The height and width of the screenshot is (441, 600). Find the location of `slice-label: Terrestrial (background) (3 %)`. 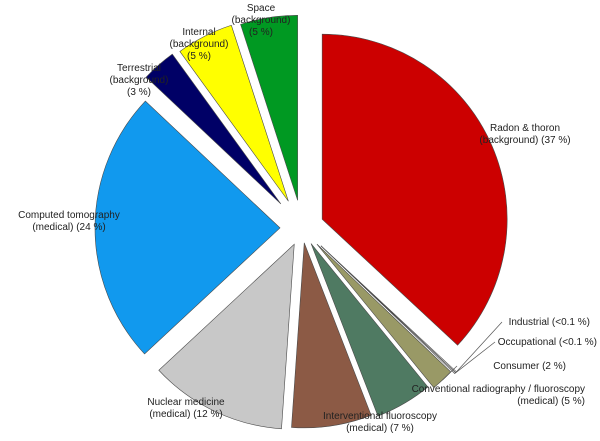

slice-label: Terrestrial (background) (3 %) is located at coordinates (139, 80).